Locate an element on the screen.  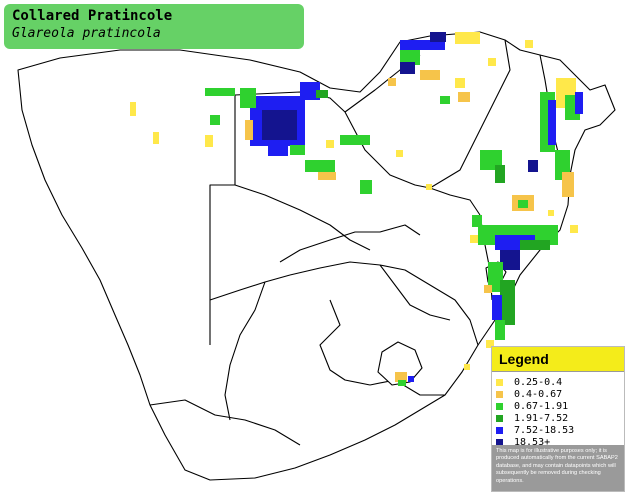
legend-label: 0.67-1.91 is located at coordinates (541, 406).